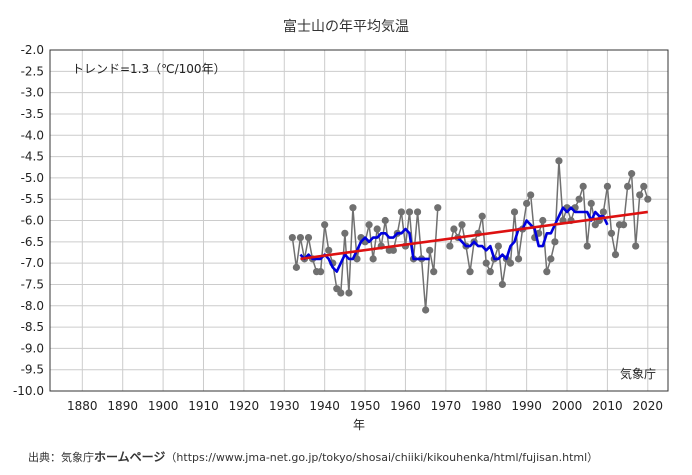 The image size is (692, 475). I want to click on y-tick-label: -5.0, so click(32, 178).